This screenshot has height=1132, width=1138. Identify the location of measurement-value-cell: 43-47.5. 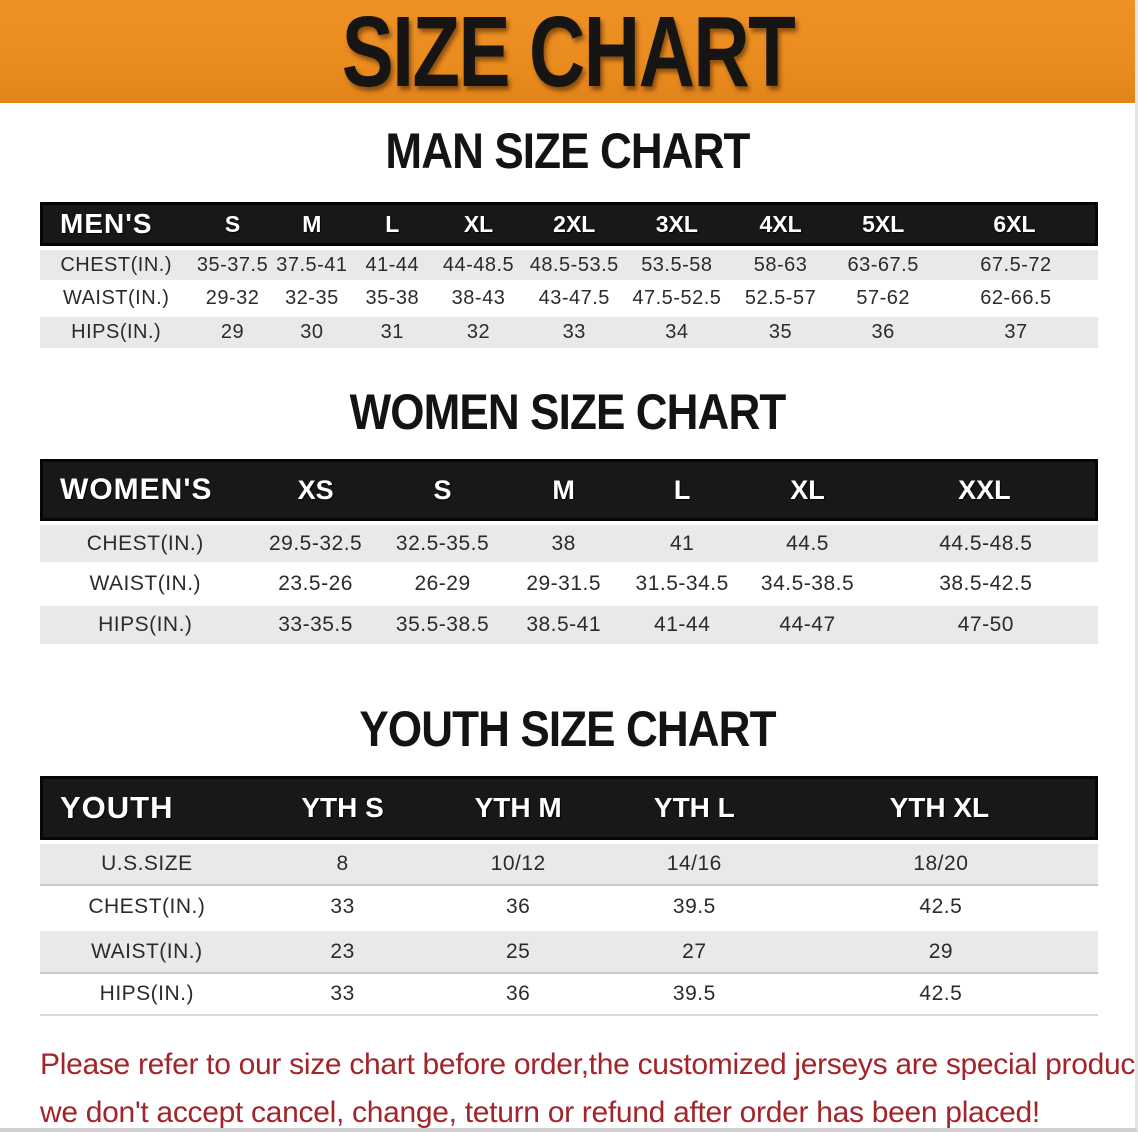
(574, 297).